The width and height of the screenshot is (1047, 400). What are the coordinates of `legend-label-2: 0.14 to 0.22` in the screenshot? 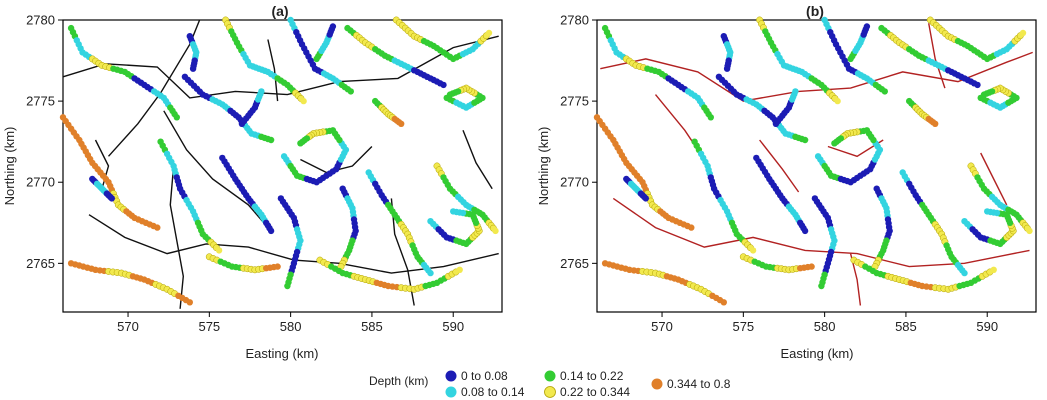 It's located at (592, 376).